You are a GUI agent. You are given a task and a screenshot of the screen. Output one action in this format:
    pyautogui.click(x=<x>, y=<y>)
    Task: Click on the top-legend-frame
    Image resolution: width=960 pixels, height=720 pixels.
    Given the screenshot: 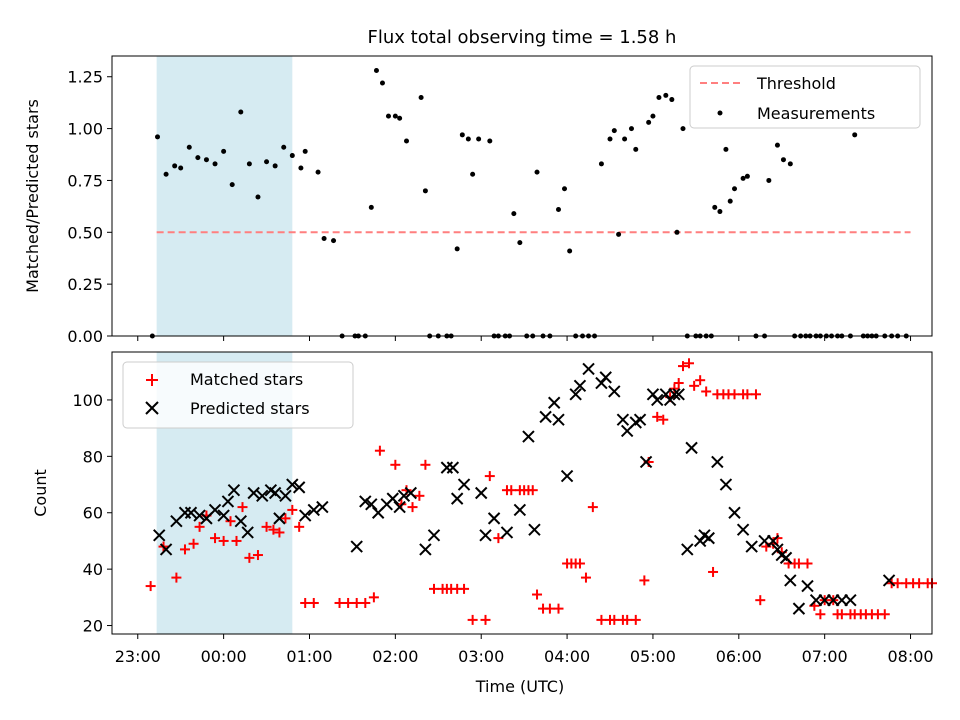 What is the action you would take?
    pyautogui.click(x=805, y=97)
    